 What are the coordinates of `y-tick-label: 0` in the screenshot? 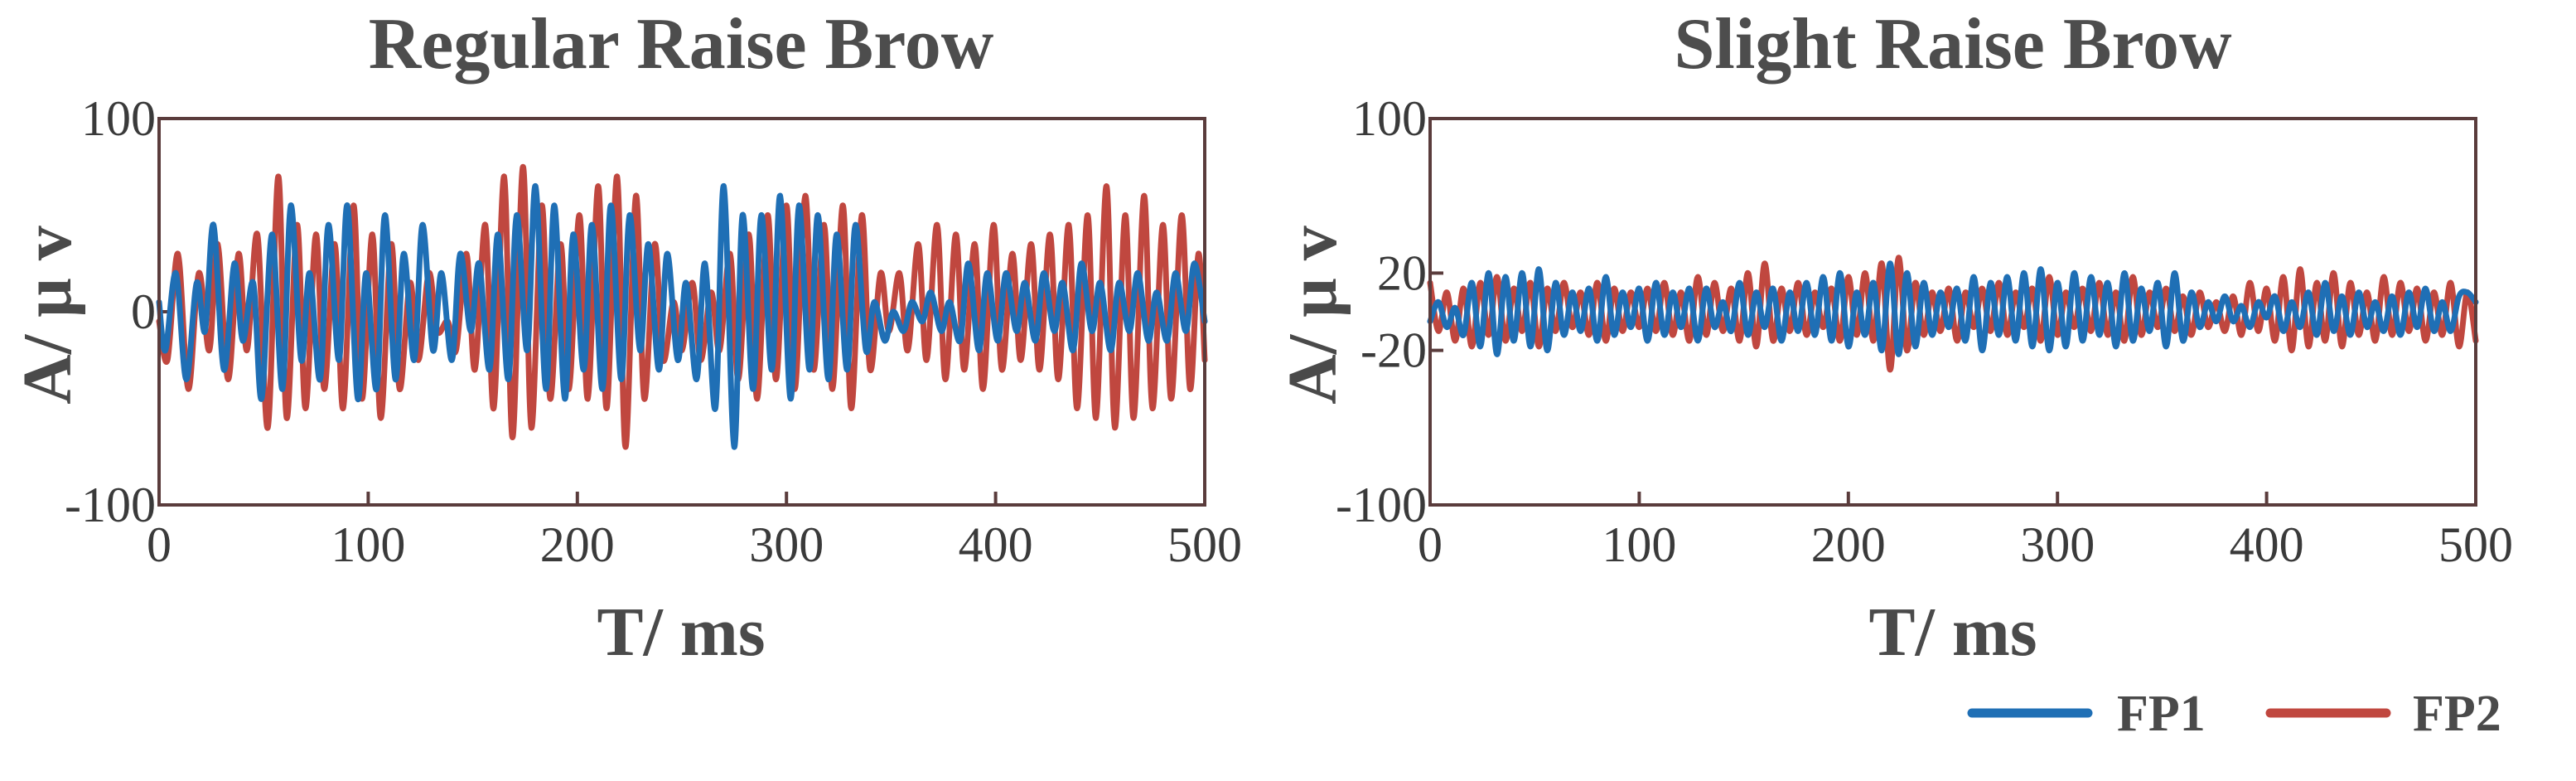 It's located at (143, 312).